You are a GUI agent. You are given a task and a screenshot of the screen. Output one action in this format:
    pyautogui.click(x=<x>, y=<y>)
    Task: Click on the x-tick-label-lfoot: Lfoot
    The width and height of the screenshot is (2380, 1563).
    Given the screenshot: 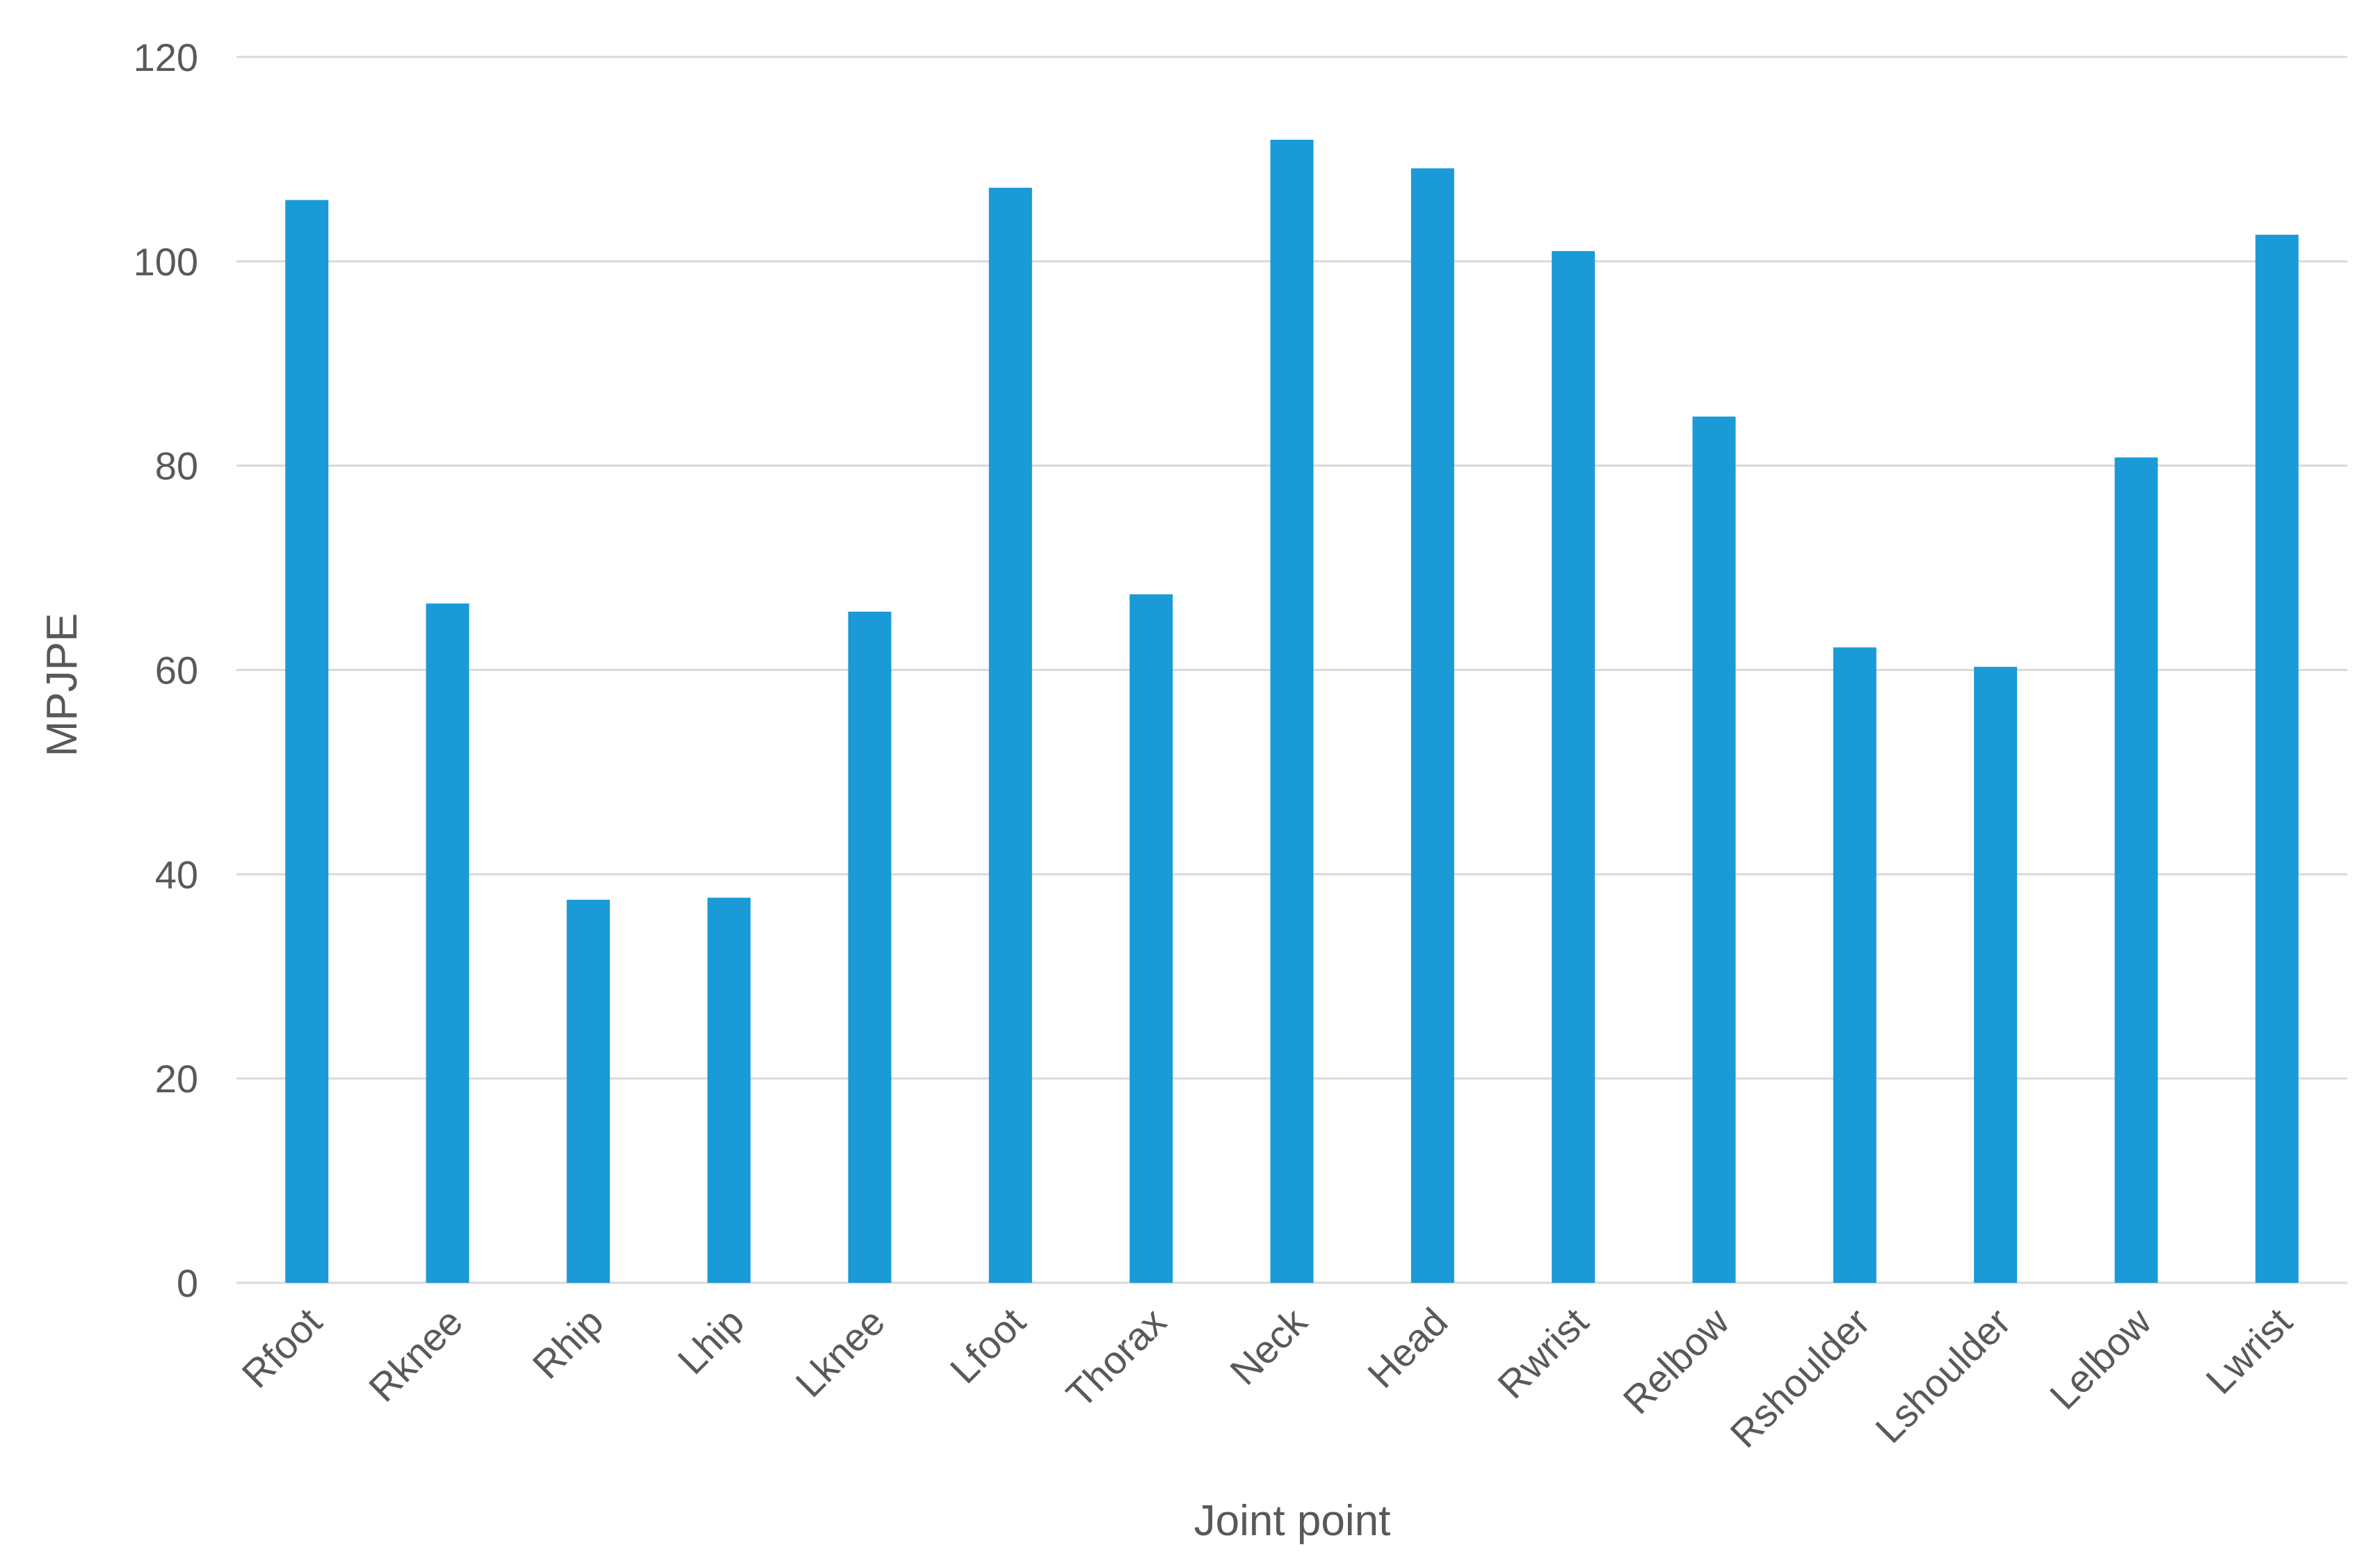 What is the action you would take?
    pyautogui.click(x=988, y=1345)
    